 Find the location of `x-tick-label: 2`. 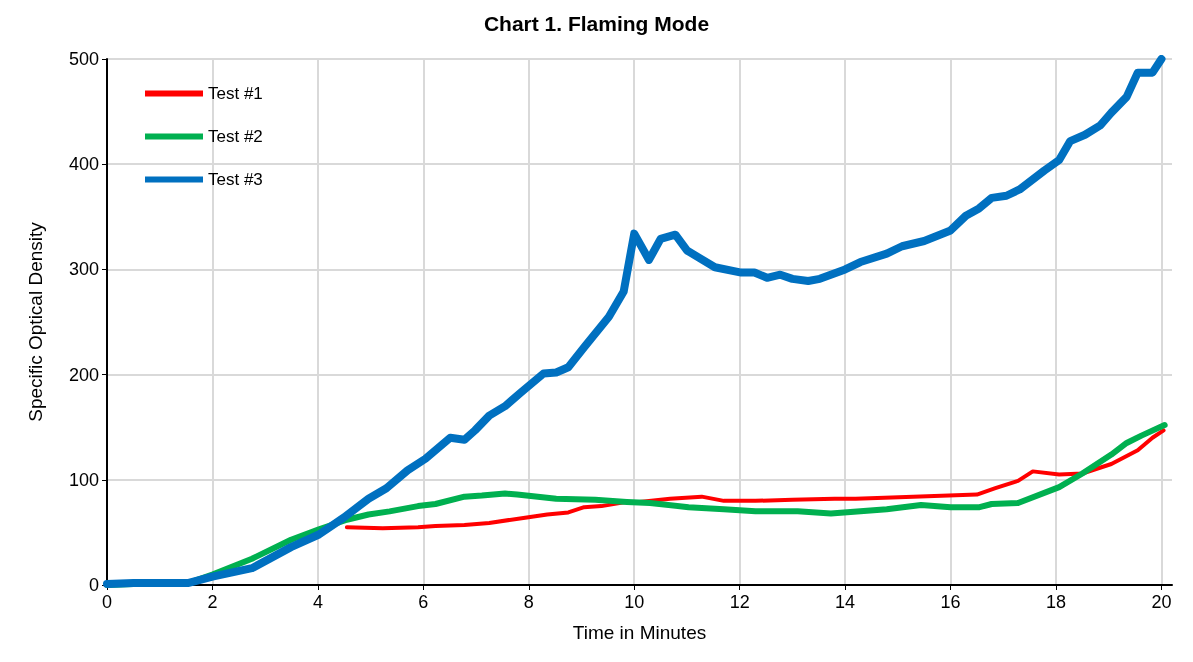

x-tick-label: 2 is located at coordinates (212, 602).